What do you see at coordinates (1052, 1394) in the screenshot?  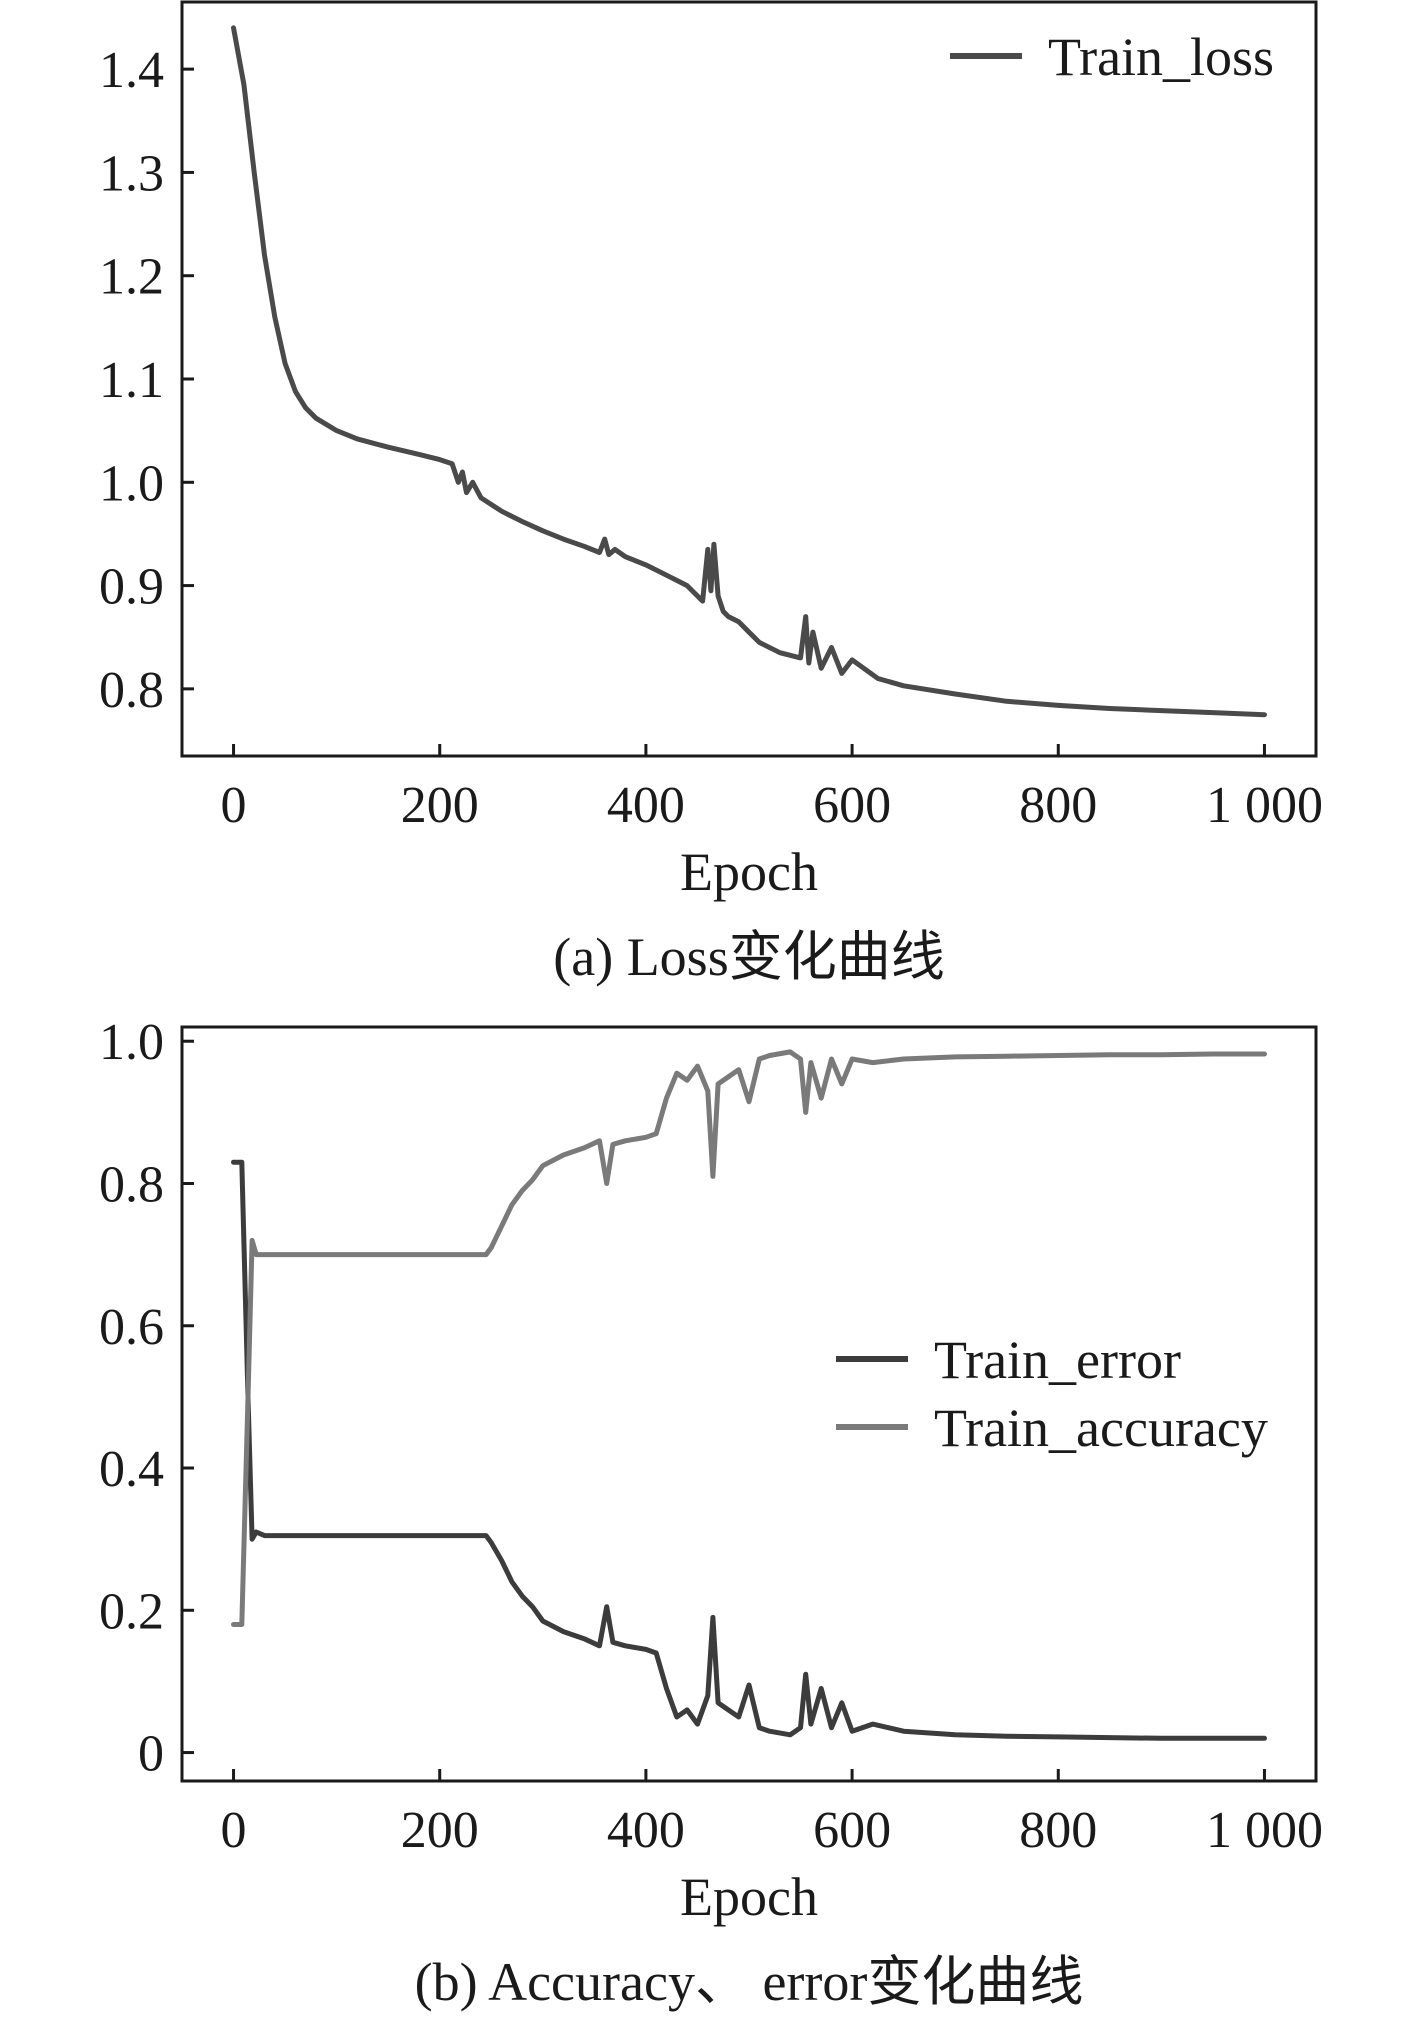 I see `accuracy-error-legend: Train_error Train_accuracy` at bounding box center [1052, 1394].